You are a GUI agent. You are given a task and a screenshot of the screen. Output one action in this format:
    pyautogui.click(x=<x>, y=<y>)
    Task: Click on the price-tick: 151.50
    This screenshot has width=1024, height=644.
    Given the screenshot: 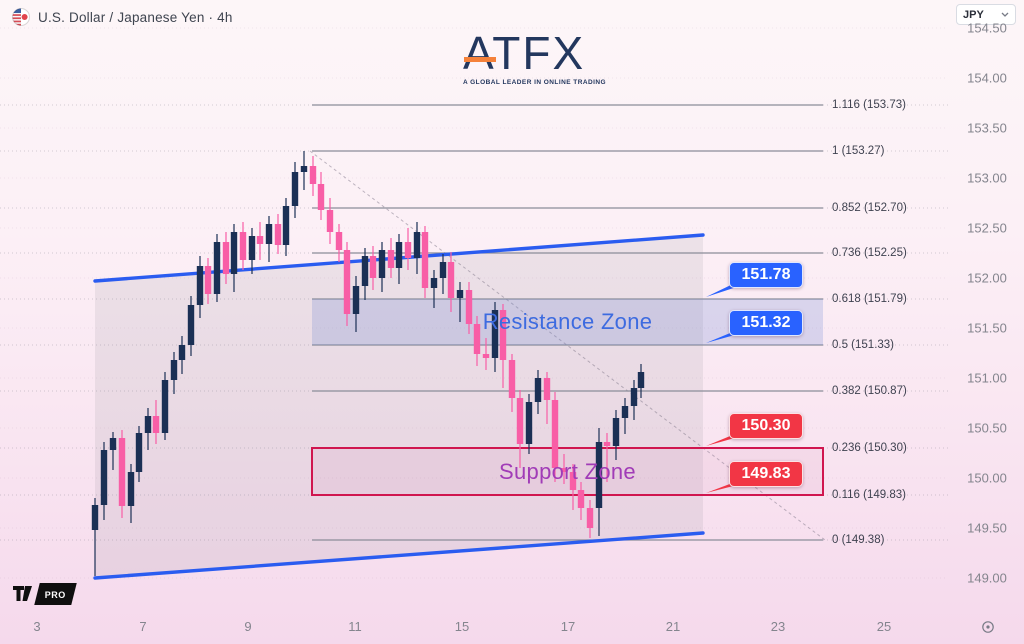 What is the action you would take?
    pyautogui.click(x=987, y=328)
    